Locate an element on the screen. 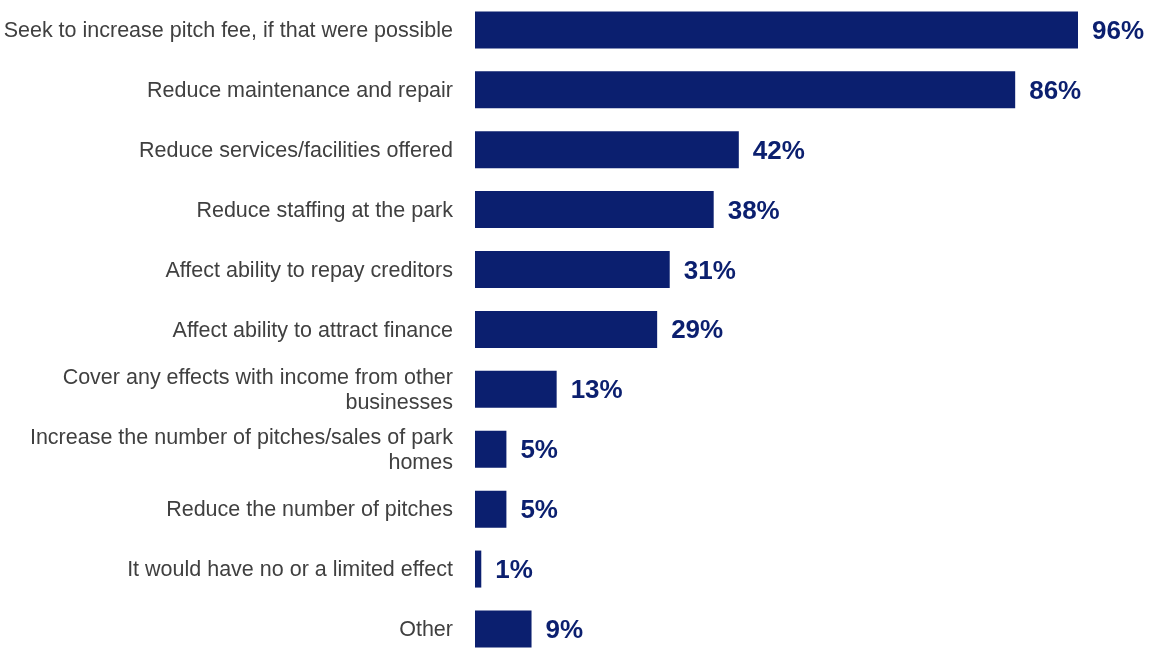  y-tick-label: Seek to increase pitch fee, if that were possible is located at coordinates (228, 29).